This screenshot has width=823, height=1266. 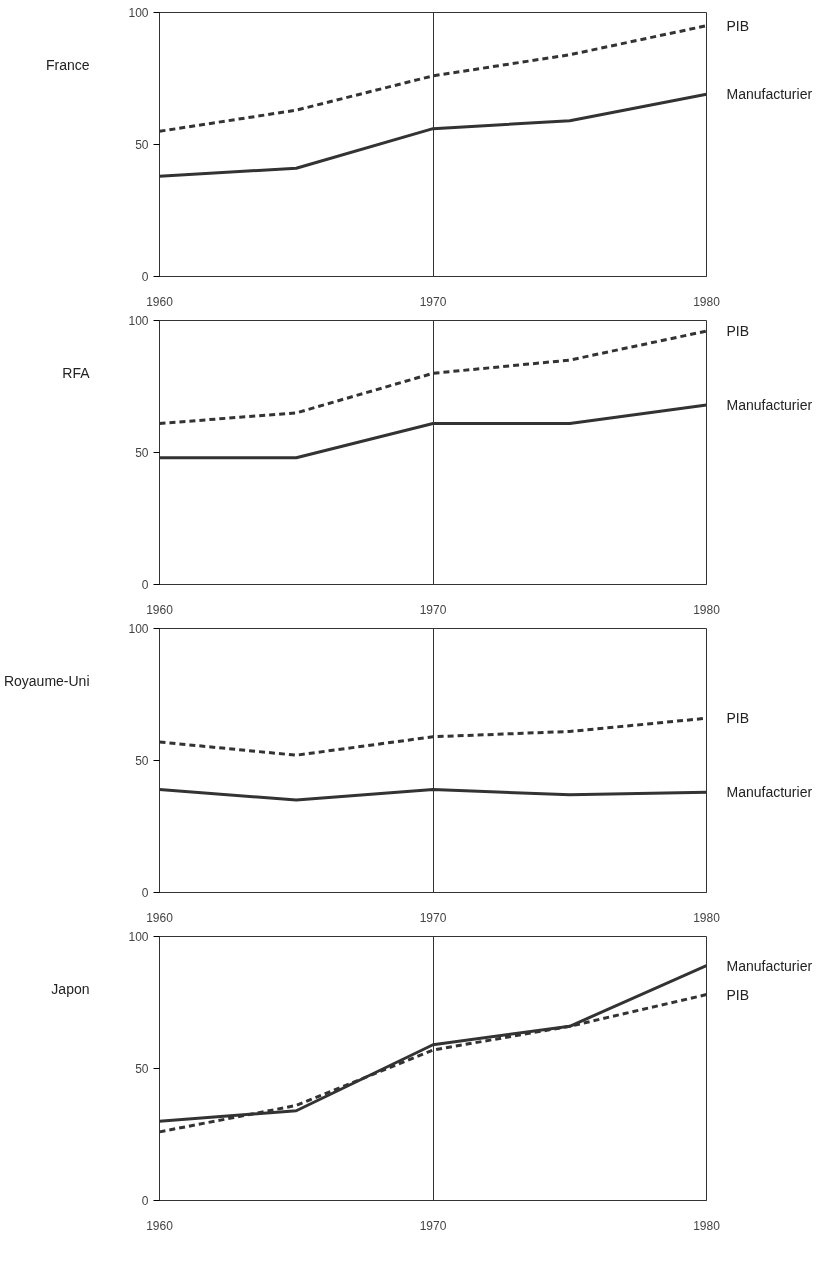 I want to click on text: France, so click(x=67, y=65).